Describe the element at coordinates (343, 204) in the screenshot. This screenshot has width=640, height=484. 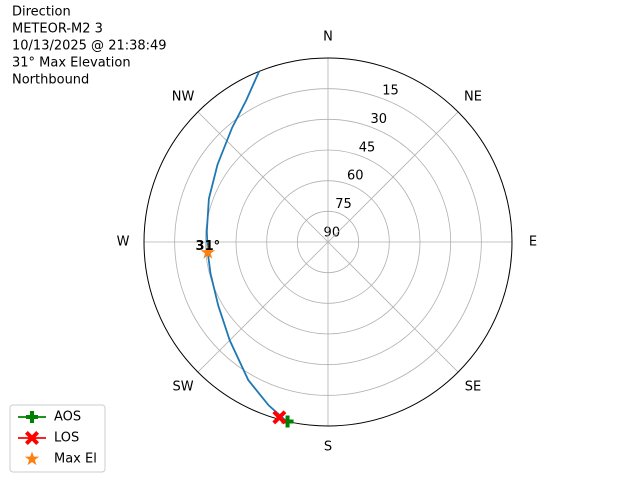
I see `r-tick-label: 75` at that location.